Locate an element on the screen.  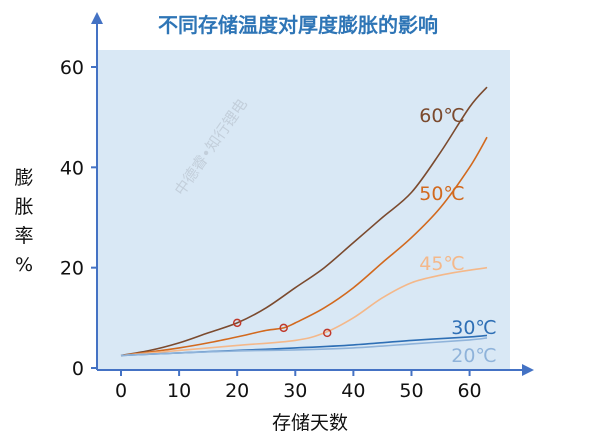
series-label: 30℃ is located at coordinates (474, 328).